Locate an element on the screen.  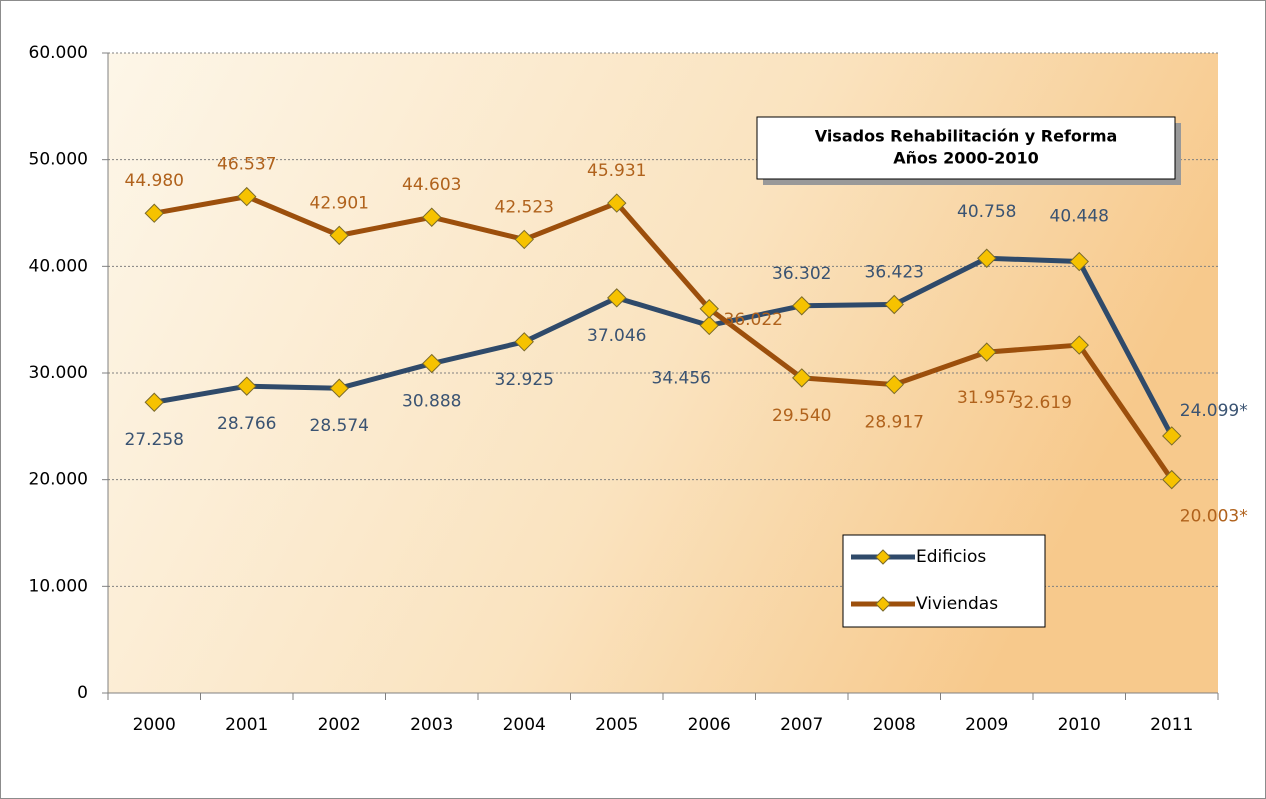
y-tick-label: 30.000 is located at coordinates (58, 373).